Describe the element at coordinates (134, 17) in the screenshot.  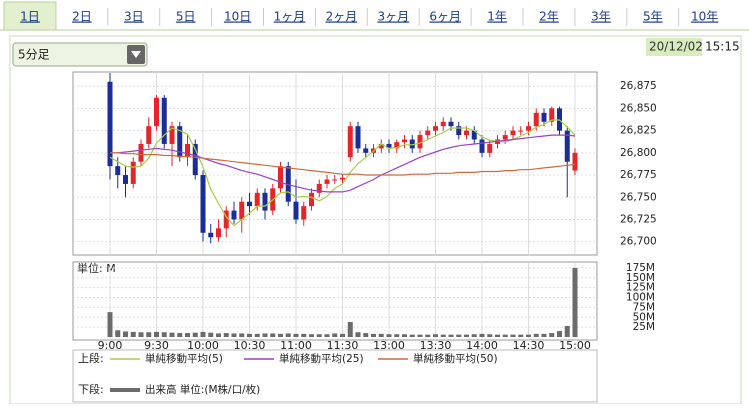
I see `tab: 3日` at that location.